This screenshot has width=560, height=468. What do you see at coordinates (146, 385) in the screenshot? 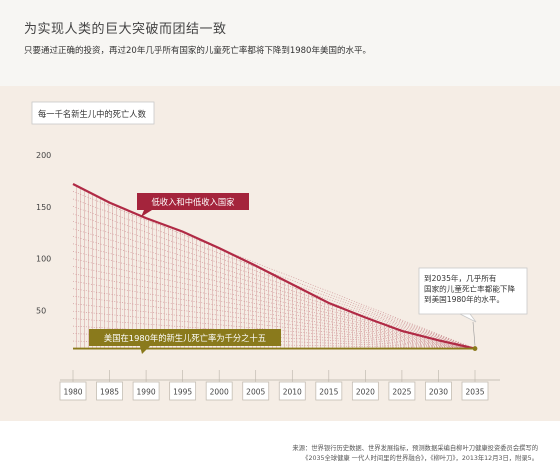
I see `x-tick: 1990` at bounding box center [146, 385].